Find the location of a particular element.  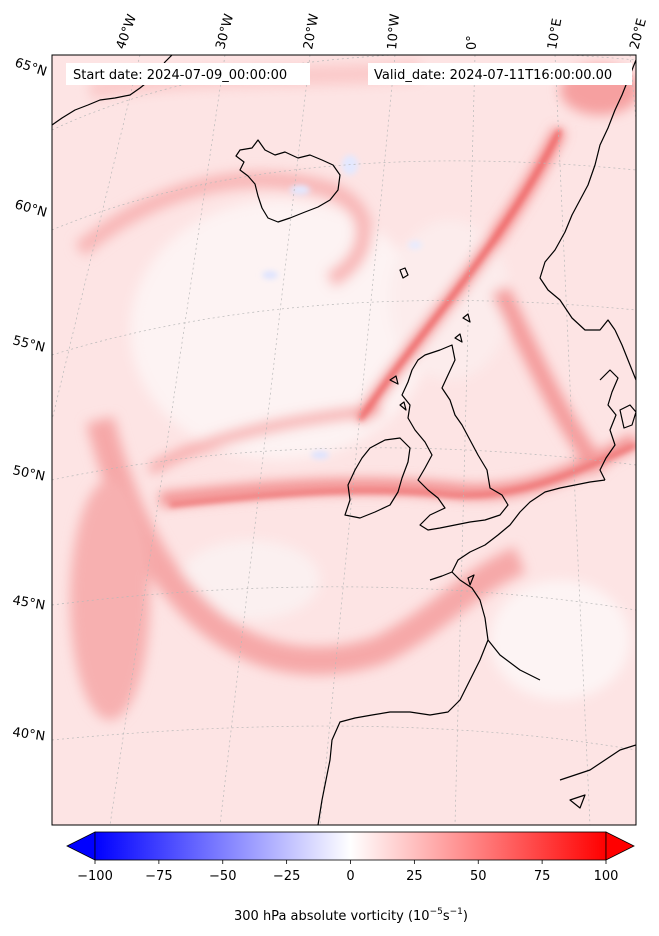

lat-label: 65°N is located at coordinates (31, 68).